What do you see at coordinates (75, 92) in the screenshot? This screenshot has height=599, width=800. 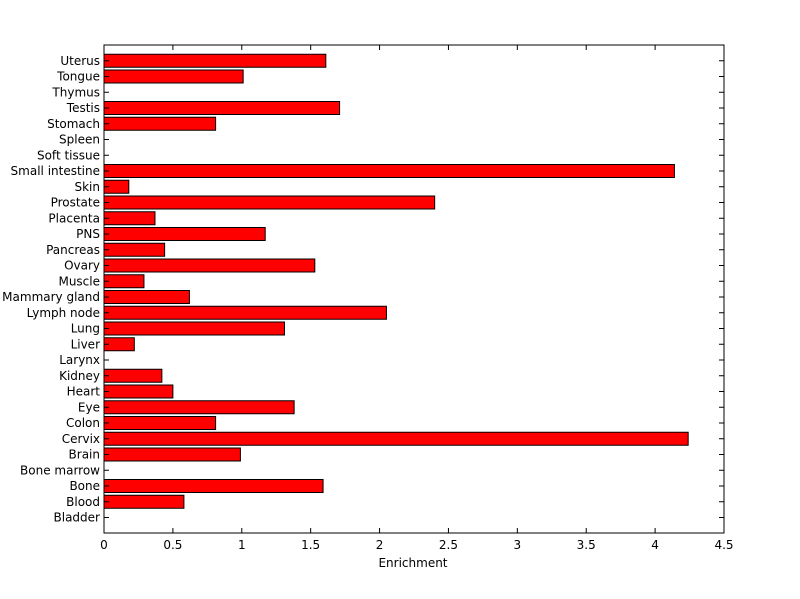 I see `y-tick-label: Thymus` at bounding box center [75, 92].